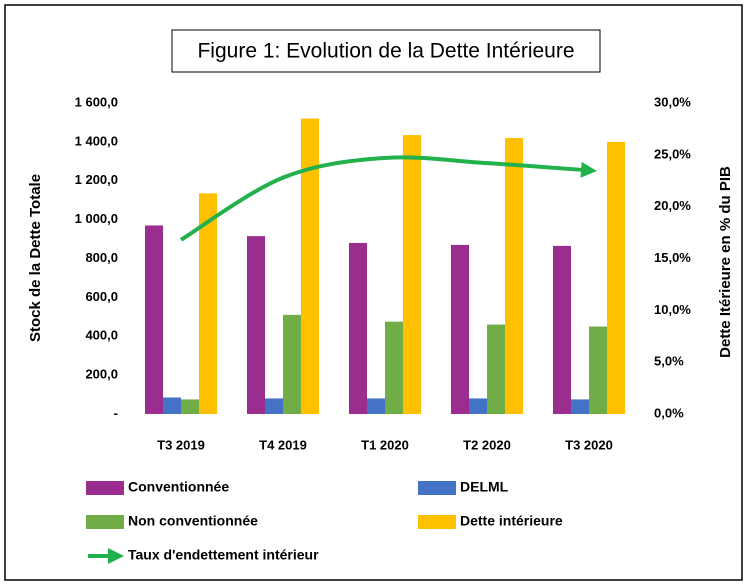 The width and height of the screenshot is (747, 585). Describe the element at coordinates (96, 218) in the screenshot. I see `y-tick-label: 1 000,0` at that location.